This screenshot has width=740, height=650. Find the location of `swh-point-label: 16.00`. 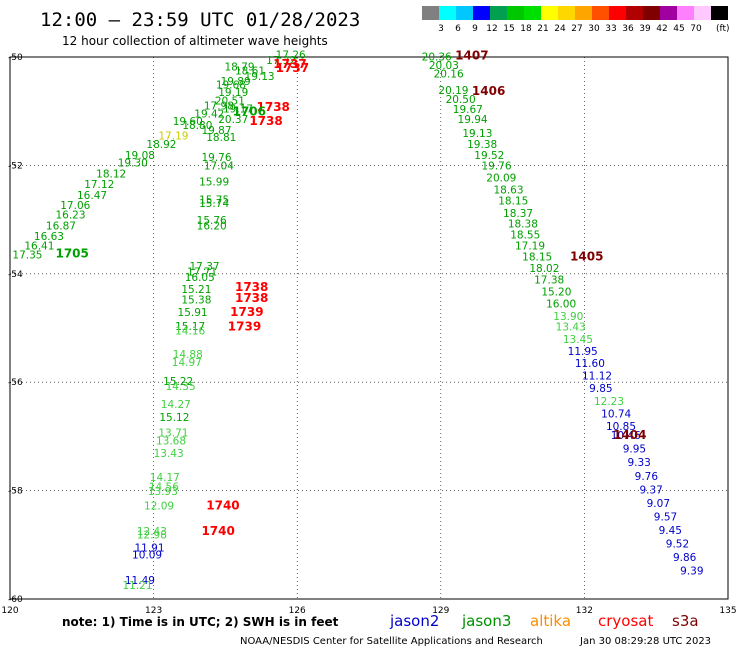

swh-point-label: 16.00 is located at coordinates (561, 304).